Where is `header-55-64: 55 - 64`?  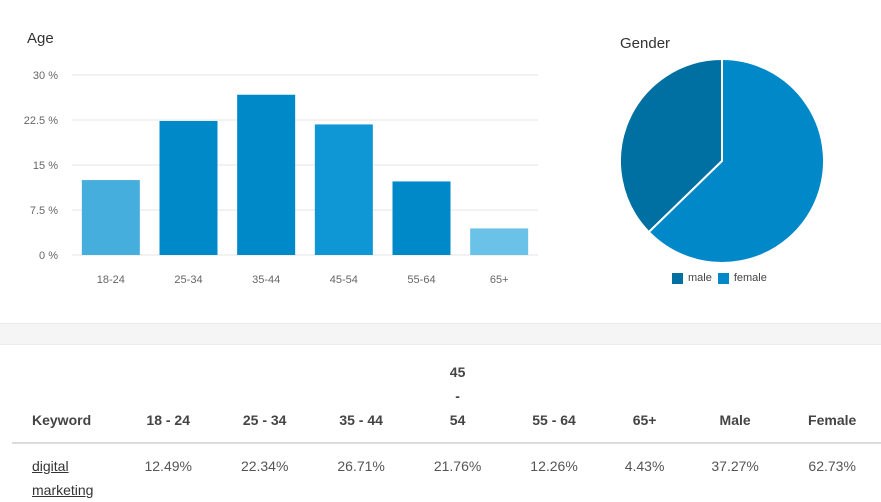 header-55-64: 55 - 64 is located at coordinates (554, 402).